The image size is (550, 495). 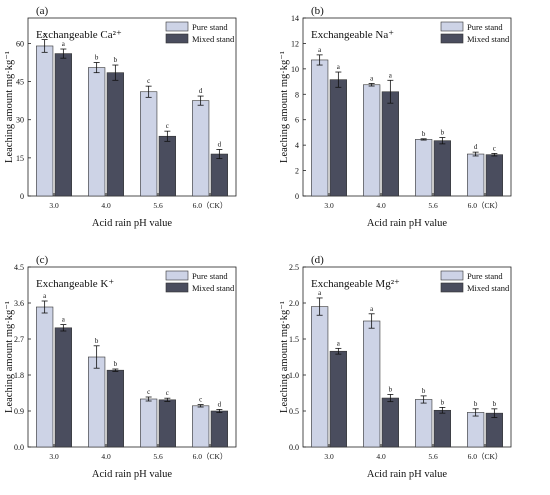 What do you see at coordinates (42, 260) in the screenshot?
I see `panel-letter: (c)` at bounding box center [42, 260].